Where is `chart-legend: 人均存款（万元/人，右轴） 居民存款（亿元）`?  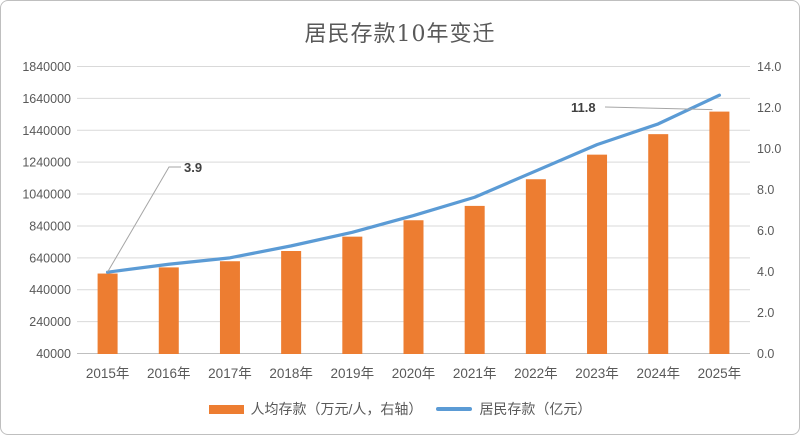 chart-legend: 人均存款（万元/人，右轴） 居民存款（亿元） is located at coordinates (400, 409).